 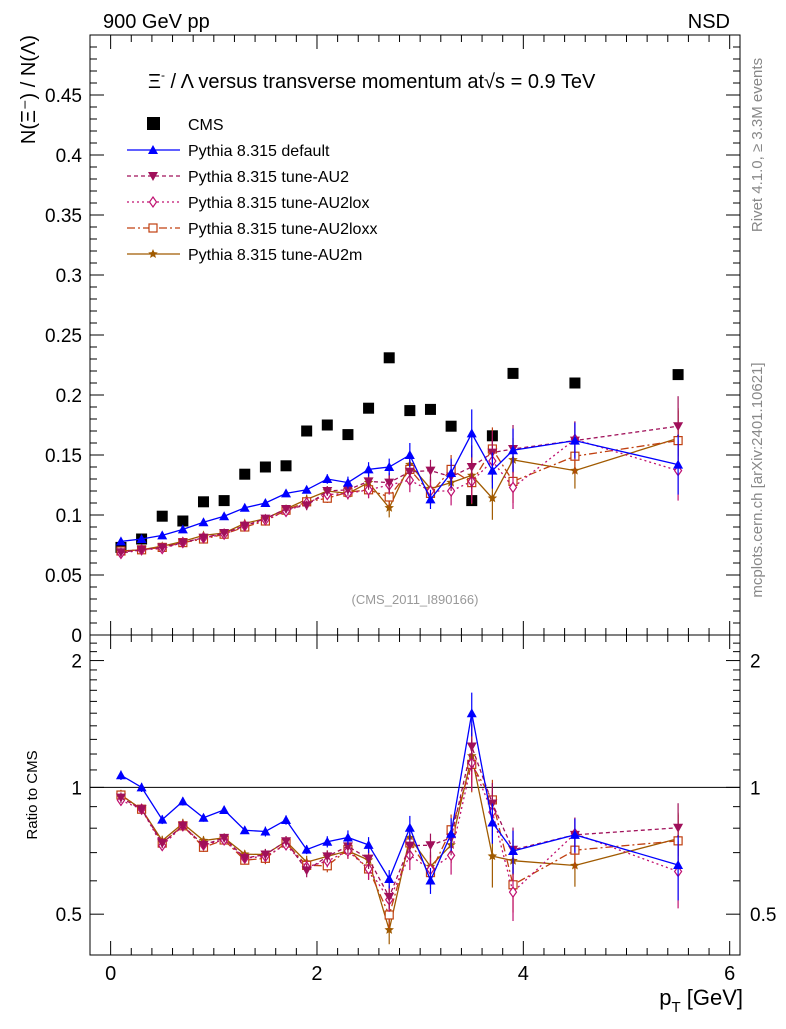 I want to click on x-tick-label: 6, so click(x=729, y=974).